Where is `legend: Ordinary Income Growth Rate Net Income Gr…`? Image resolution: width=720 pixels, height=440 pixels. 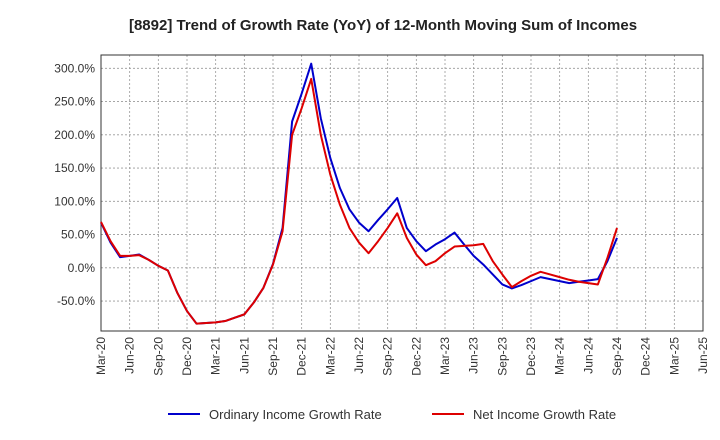
legend: Ordinary Income Growth Rate Net Income Gr… is located at coordinates (392, 414).